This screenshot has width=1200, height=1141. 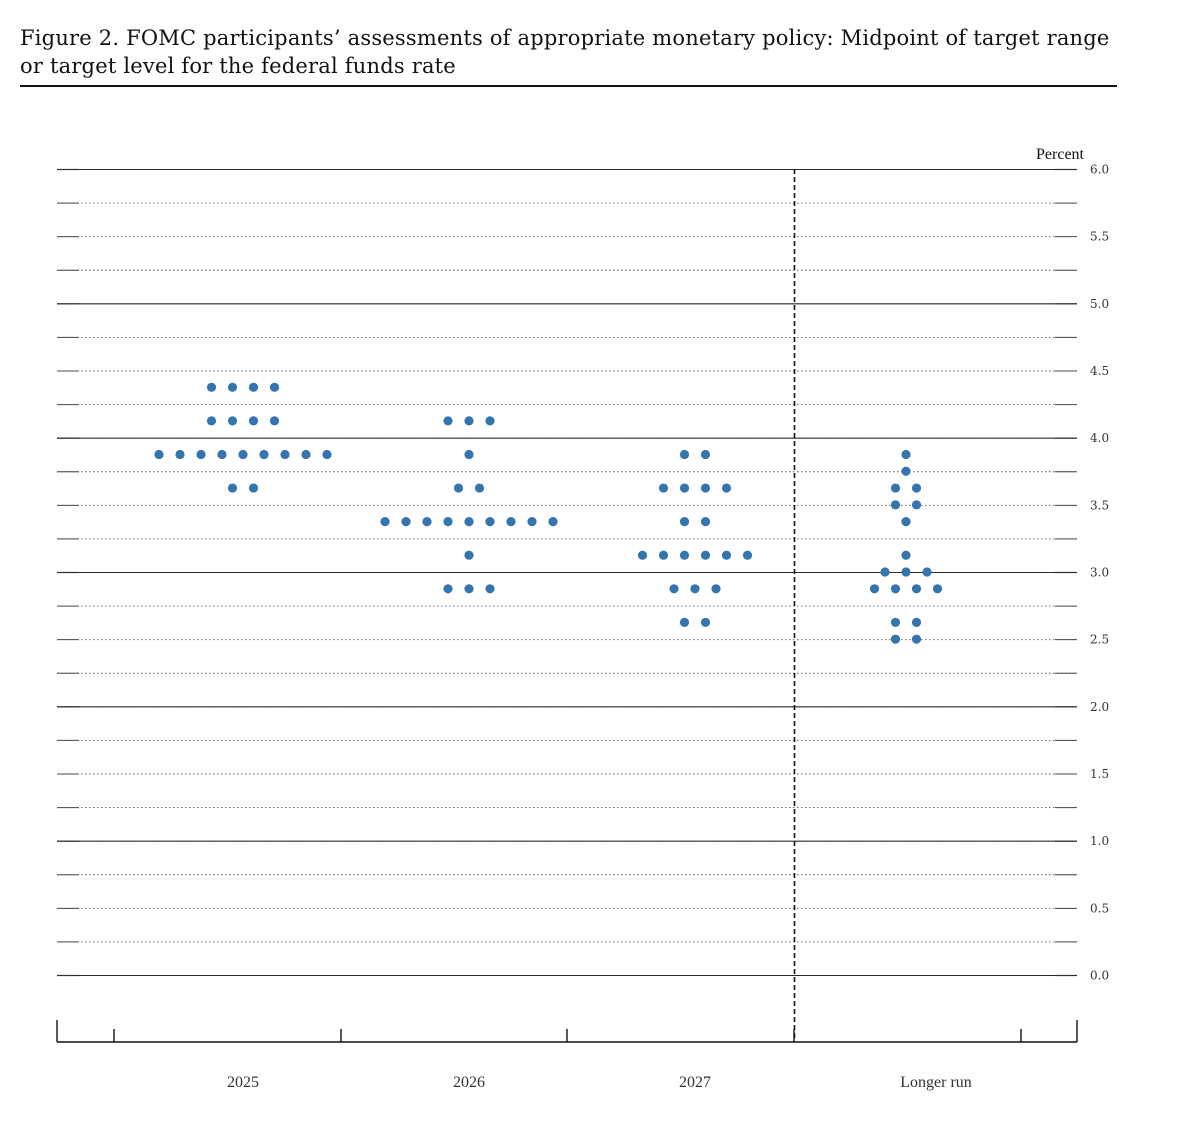 What do you see at coordinates (1099, 371) in the screenshot?
I see `y-tick-label: 4.5` at bounding box center [1099, 371].